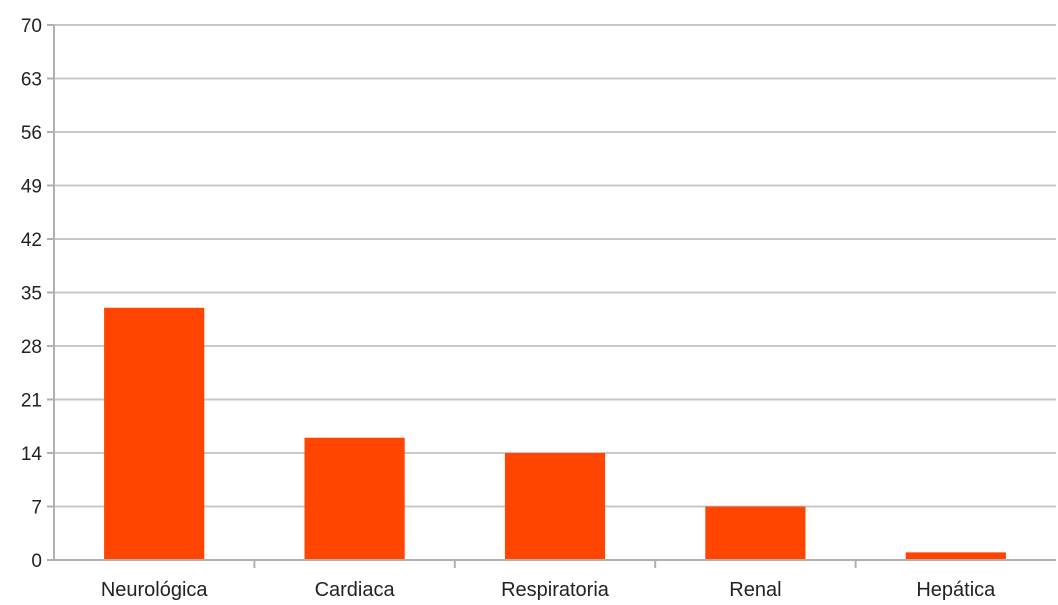  What do you see at coordinates (31, 401) in the screenshot?
I see `y-tick-label: 21` at bounding box center [31, 401].